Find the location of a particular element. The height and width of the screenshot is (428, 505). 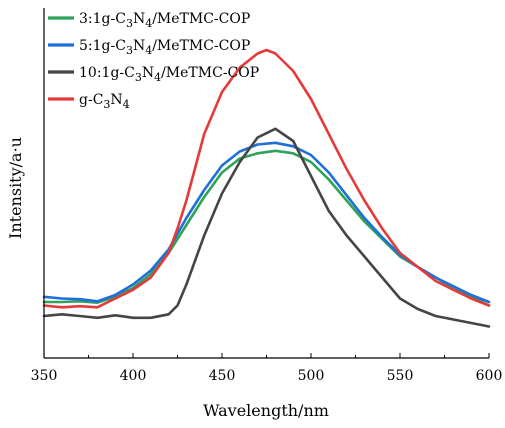

legend-label-3: 10:1g-C3N4/MeTMC-COP is located at coordinates (169, 74).